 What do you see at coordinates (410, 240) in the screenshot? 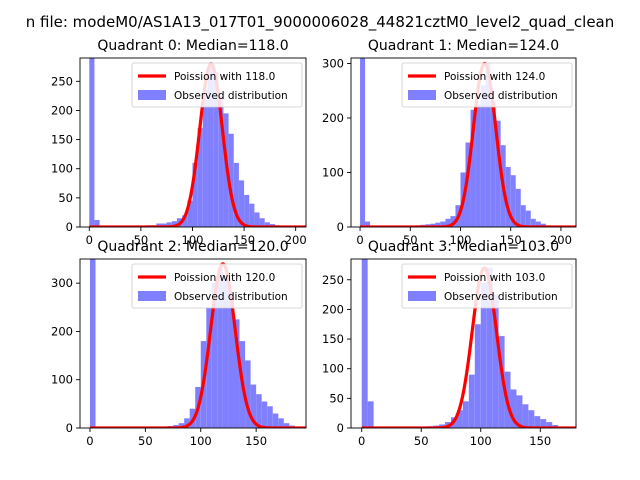
I see `x-tick-label: 50` at bounding box center [410, 240].